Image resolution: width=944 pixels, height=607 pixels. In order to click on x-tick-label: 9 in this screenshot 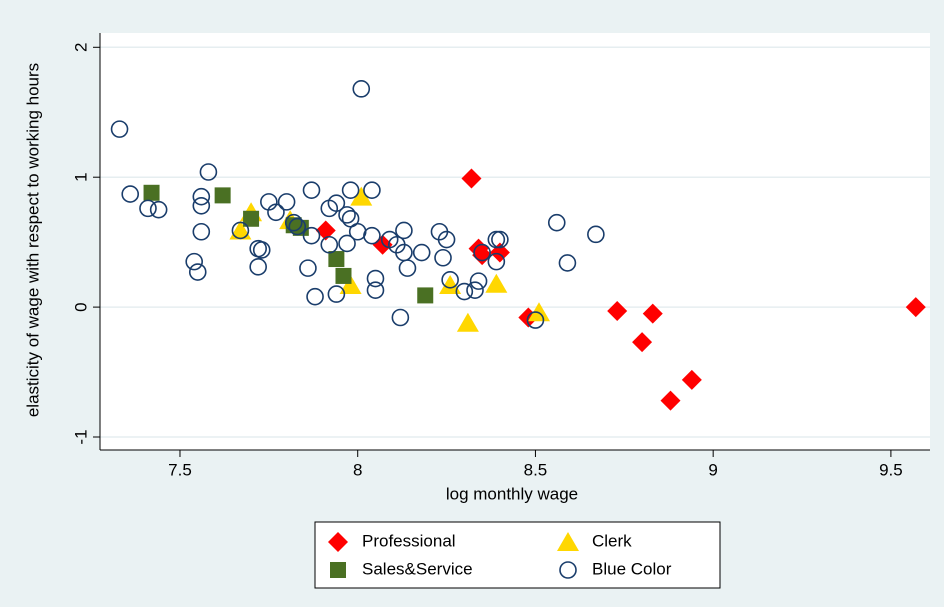, I will do `click(712, 469)`.